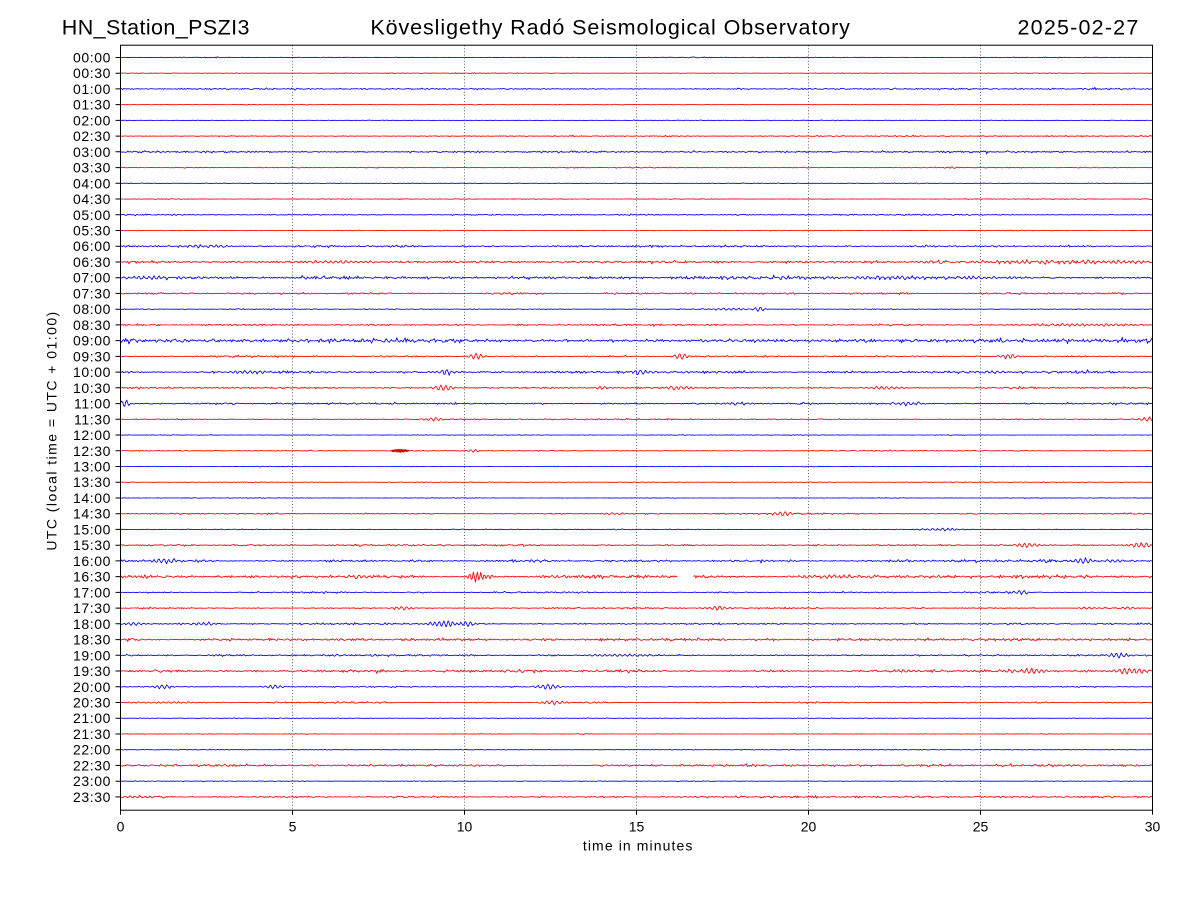 Image resolution: width=1200 pixels, height=900 pixels. What do you see at coordinates (92, 734) in the screenshot?
I see `svg-text: 21:30` at bounding box center [92, 734].